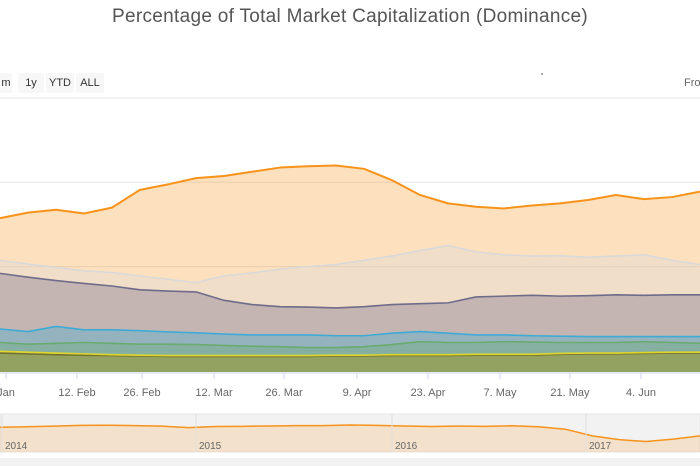 The width and height of the screenshot is (700, 466). Describe the element at coordinates (692, 83) in the screenshot. I see `from-date-label: Fro` at that location.